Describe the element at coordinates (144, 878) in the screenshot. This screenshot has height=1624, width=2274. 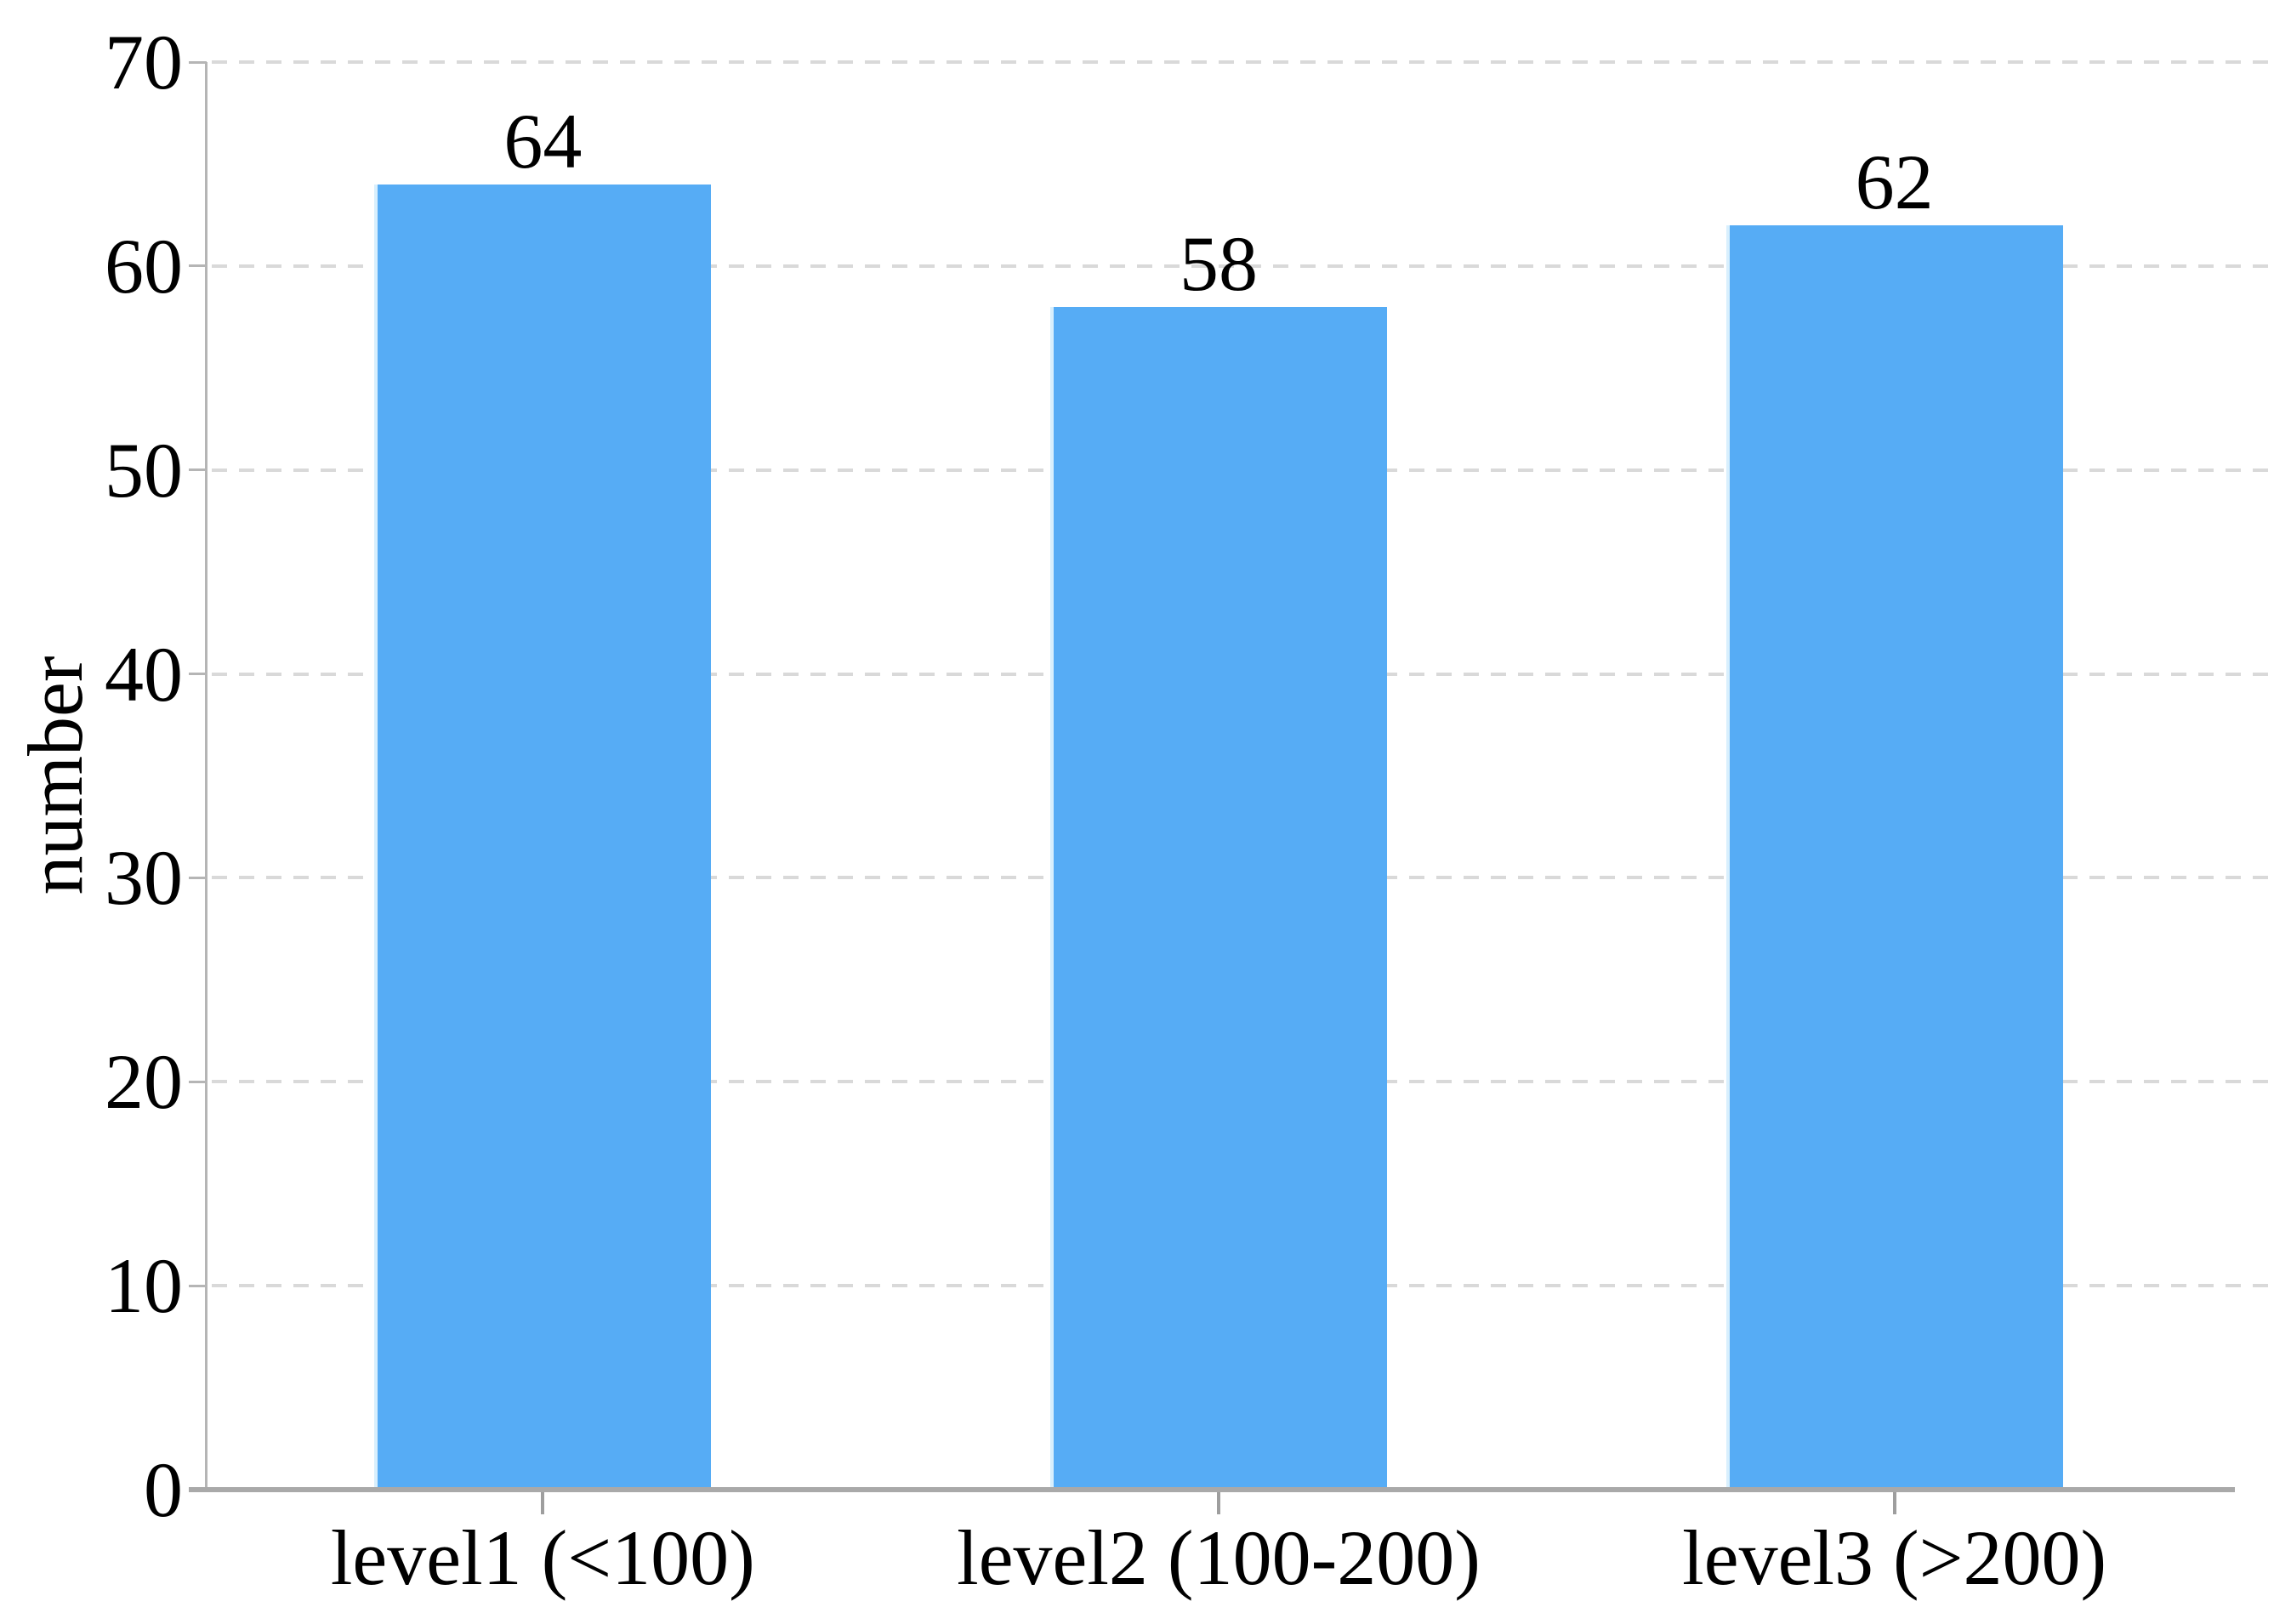
I see `y-tick-label-30: 30` at that location.